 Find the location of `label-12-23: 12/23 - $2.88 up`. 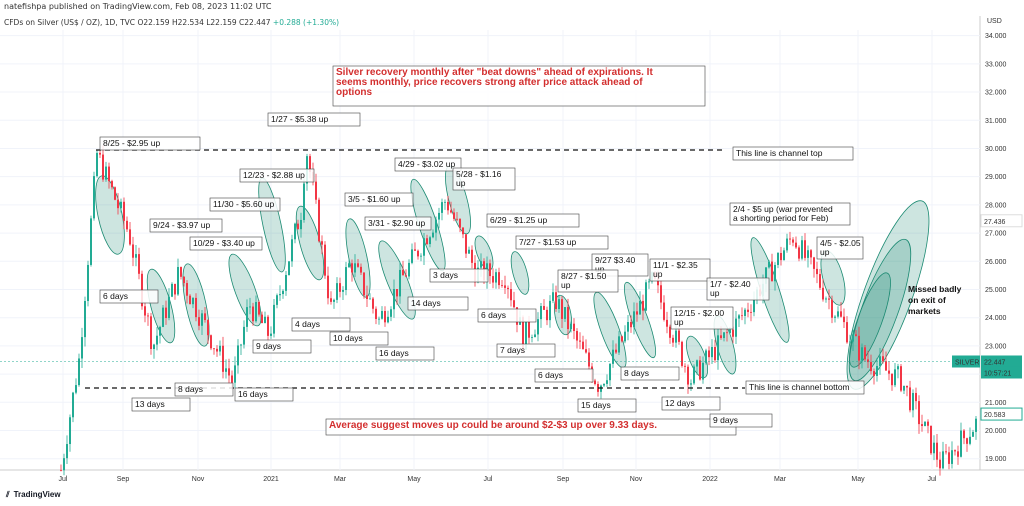

label-12-23: 12/23 - $2.88 up is located at coordinates (274, 175).